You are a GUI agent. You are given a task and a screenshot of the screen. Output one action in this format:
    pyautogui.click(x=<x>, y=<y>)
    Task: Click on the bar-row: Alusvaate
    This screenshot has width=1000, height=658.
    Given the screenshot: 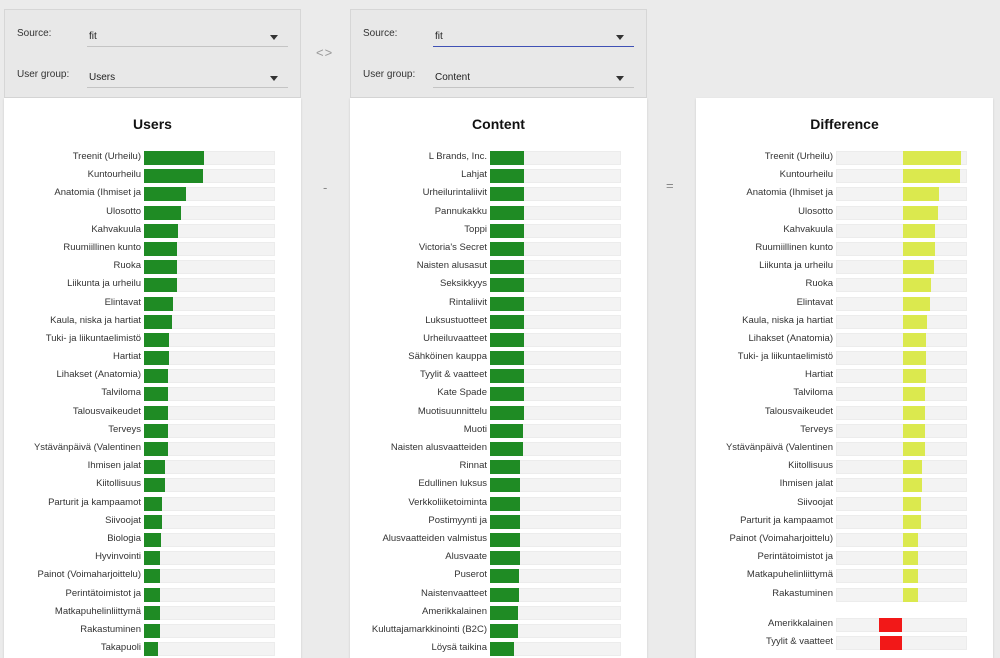 What is the action you would take?
    pyautogui.click(x=498, y=558)
    